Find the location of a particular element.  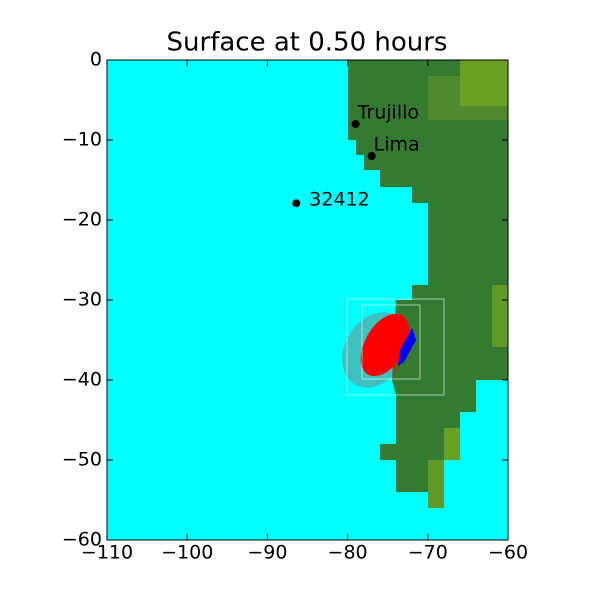

chart-title: Surface at 0.50 hours is located at coordinates (307, 43).